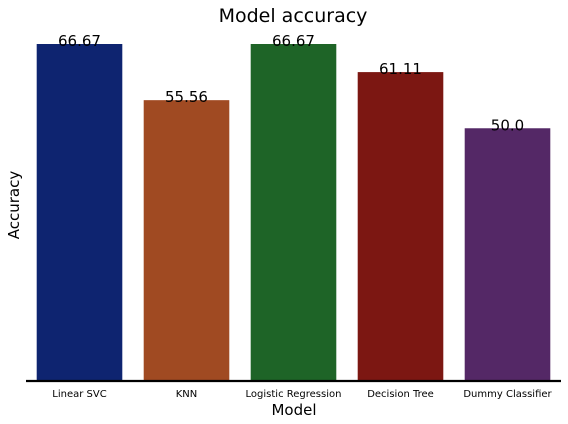 This screenshot has width=568, height=424. I want to click on data-label-knn: 55.56, so click(186, 97).